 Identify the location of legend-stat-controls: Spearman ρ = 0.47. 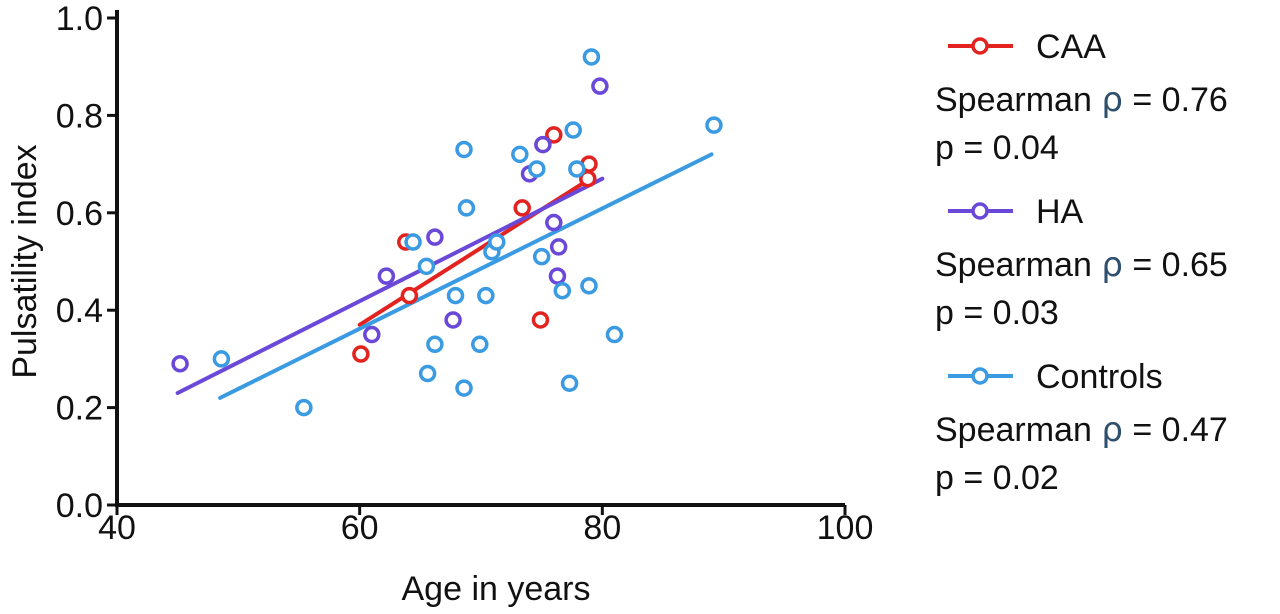
(1081, 430).